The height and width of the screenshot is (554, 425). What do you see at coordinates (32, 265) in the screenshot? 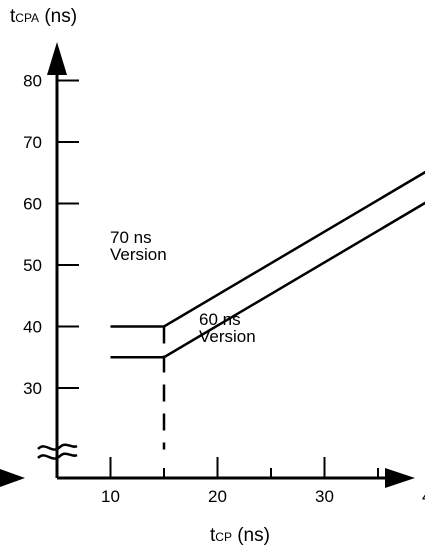
I see `y-tick-label-50: 50` at bounding box center [32, 265].